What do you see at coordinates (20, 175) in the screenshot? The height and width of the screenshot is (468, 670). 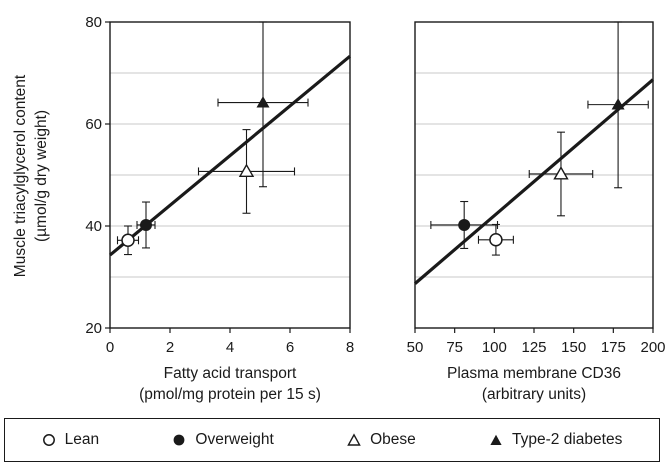 I see `y-axis-label-line-1: Muscle triacylglycerol content` at bounding box center [20, 175].